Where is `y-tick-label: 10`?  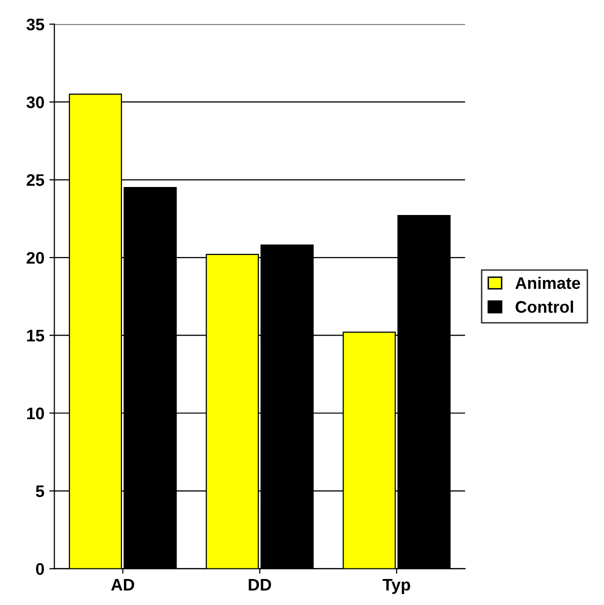
y-tick-label: 10 is located at coordinates (35, 414).